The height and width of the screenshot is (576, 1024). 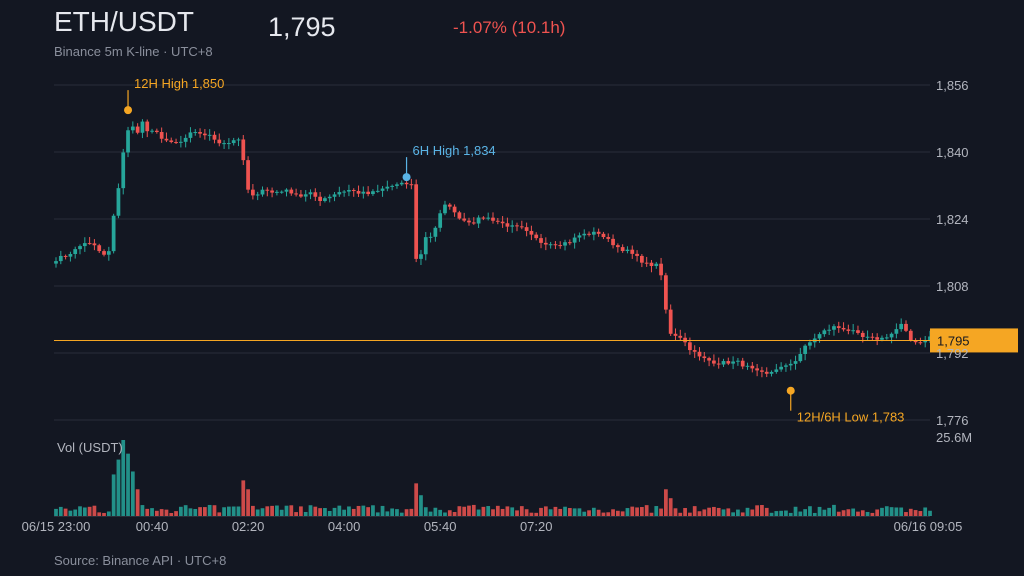 What do you see at coordinates (952, 420) in the screenshot?
I see `y-tick-label: 1,776` at bounding box center [952, 420].